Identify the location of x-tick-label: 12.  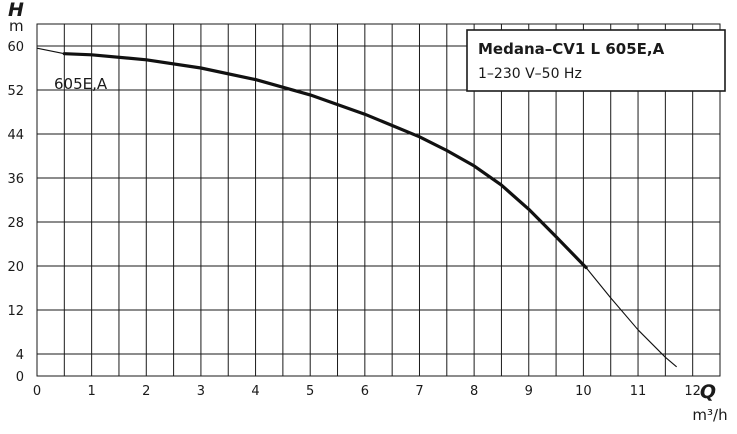
(692, 391).